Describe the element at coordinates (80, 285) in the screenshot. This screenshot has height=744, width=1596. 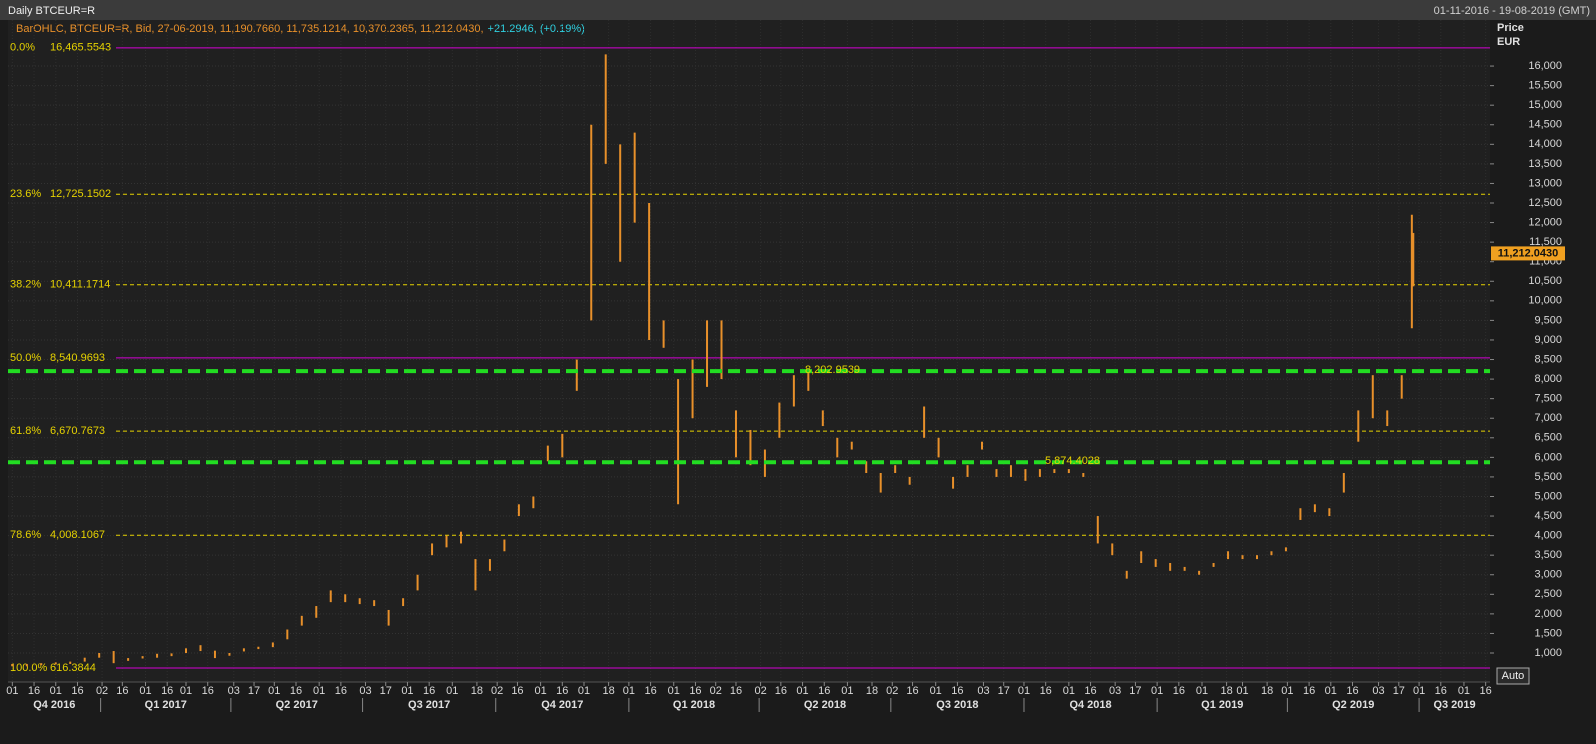
I see `fib-level-value: 10,411.1714` at that location.